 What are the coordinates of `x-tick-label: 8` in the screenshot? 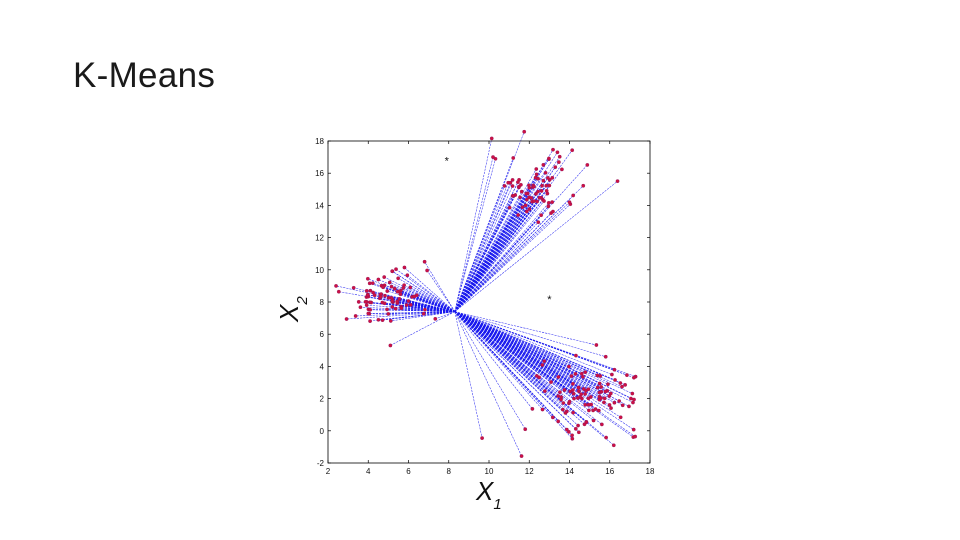 It's located at (449, 471).